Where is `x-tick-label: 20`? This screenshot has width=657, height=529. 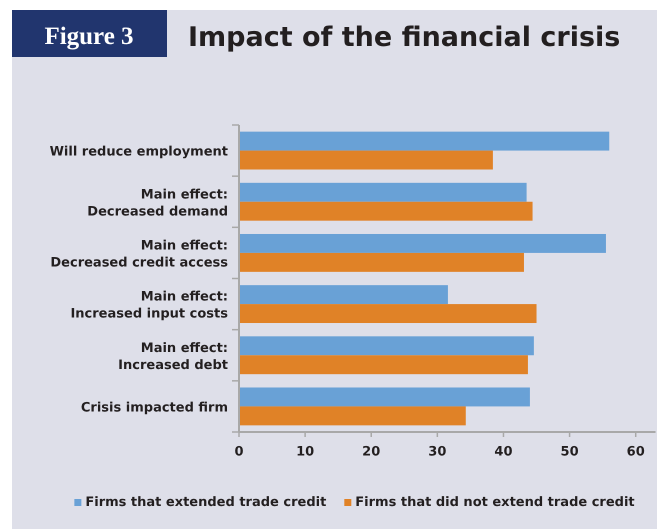 x-tick-label: 20 is located at coordinates (371, 452).